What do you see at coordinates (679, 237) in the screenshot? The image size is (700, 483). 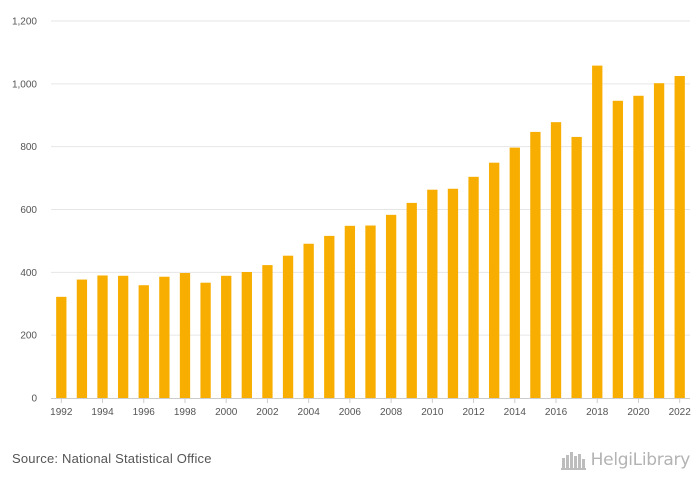 I see `bar-2022` at bounding box center [679, 237].